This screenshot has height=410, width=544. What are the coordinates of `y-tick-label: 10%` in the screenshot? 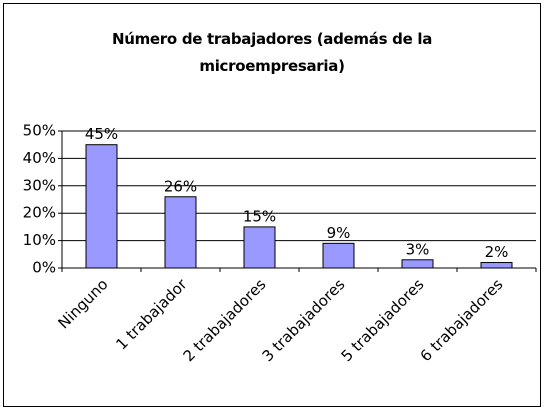 It's located at (39, 240).